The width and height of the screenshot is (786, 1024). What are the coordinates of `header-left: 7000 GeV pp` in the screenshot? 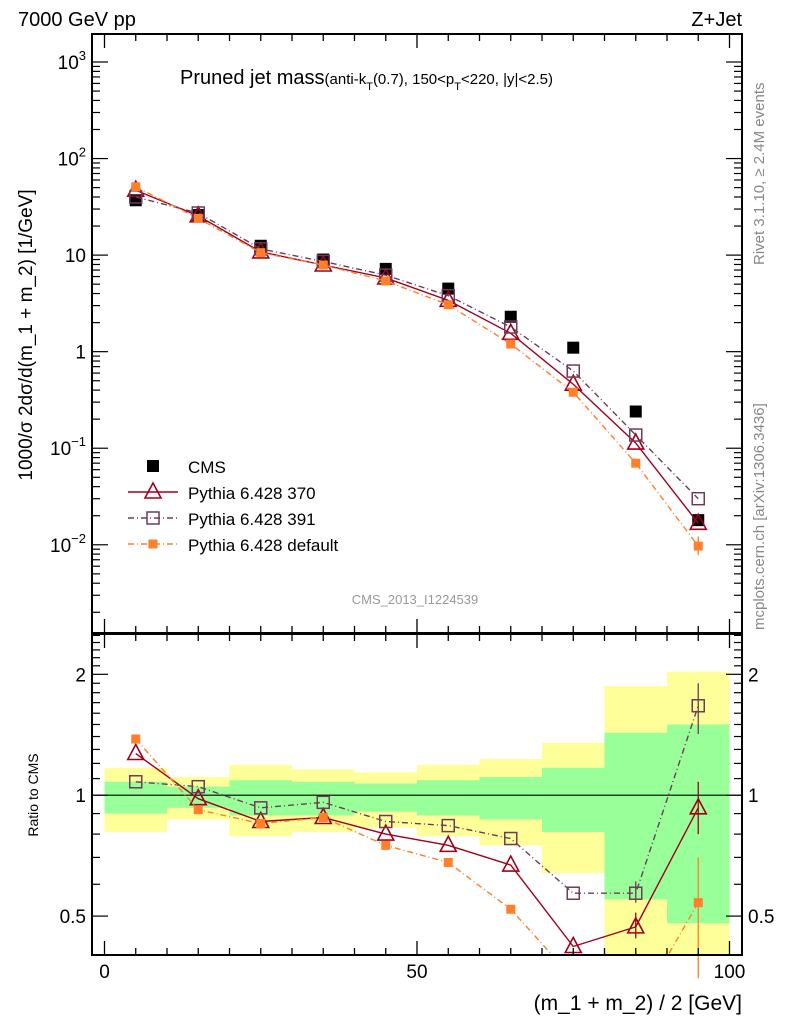 It's located at (77, 20).